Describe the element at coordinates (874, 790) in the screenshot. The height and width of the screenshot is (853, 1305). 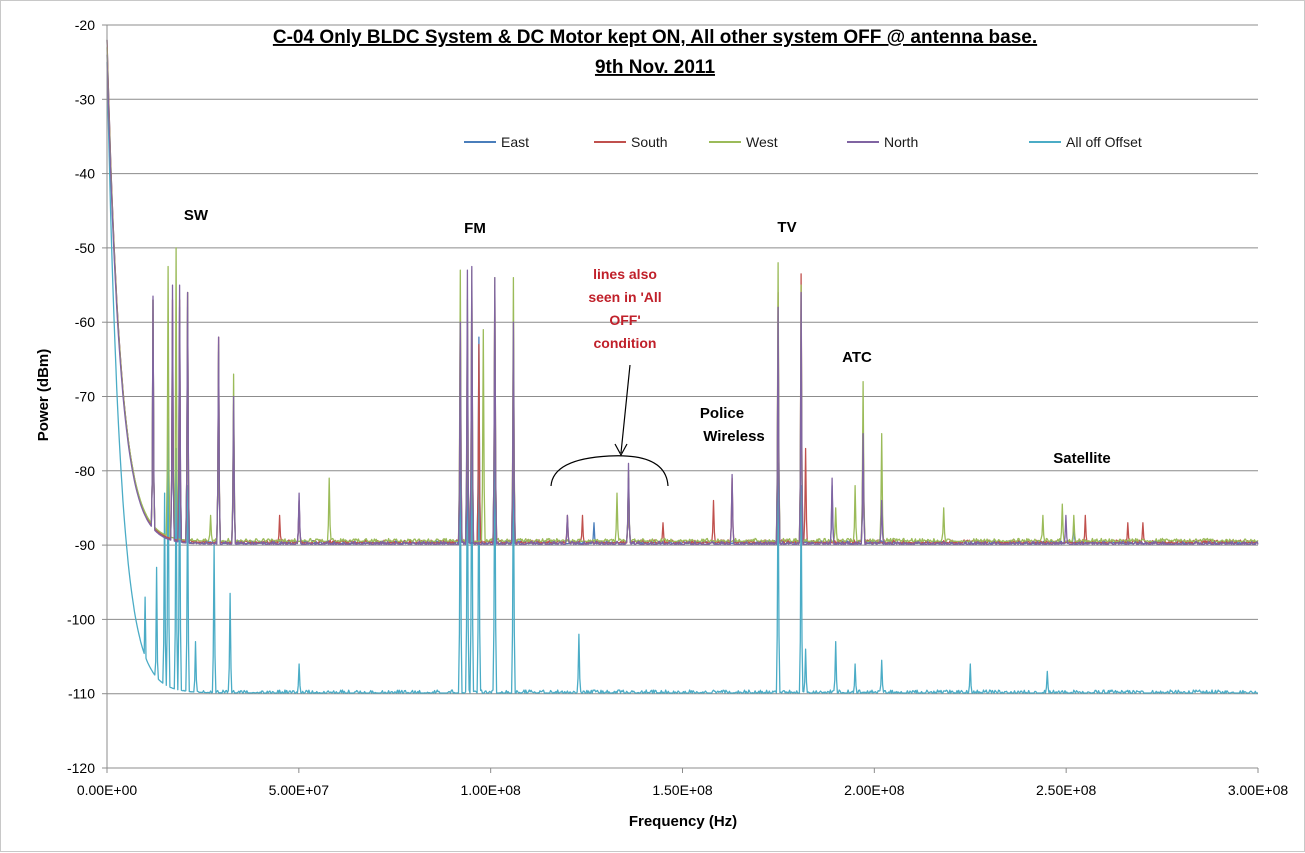
I see `x-tick-label: 2.00E+08` at that location.